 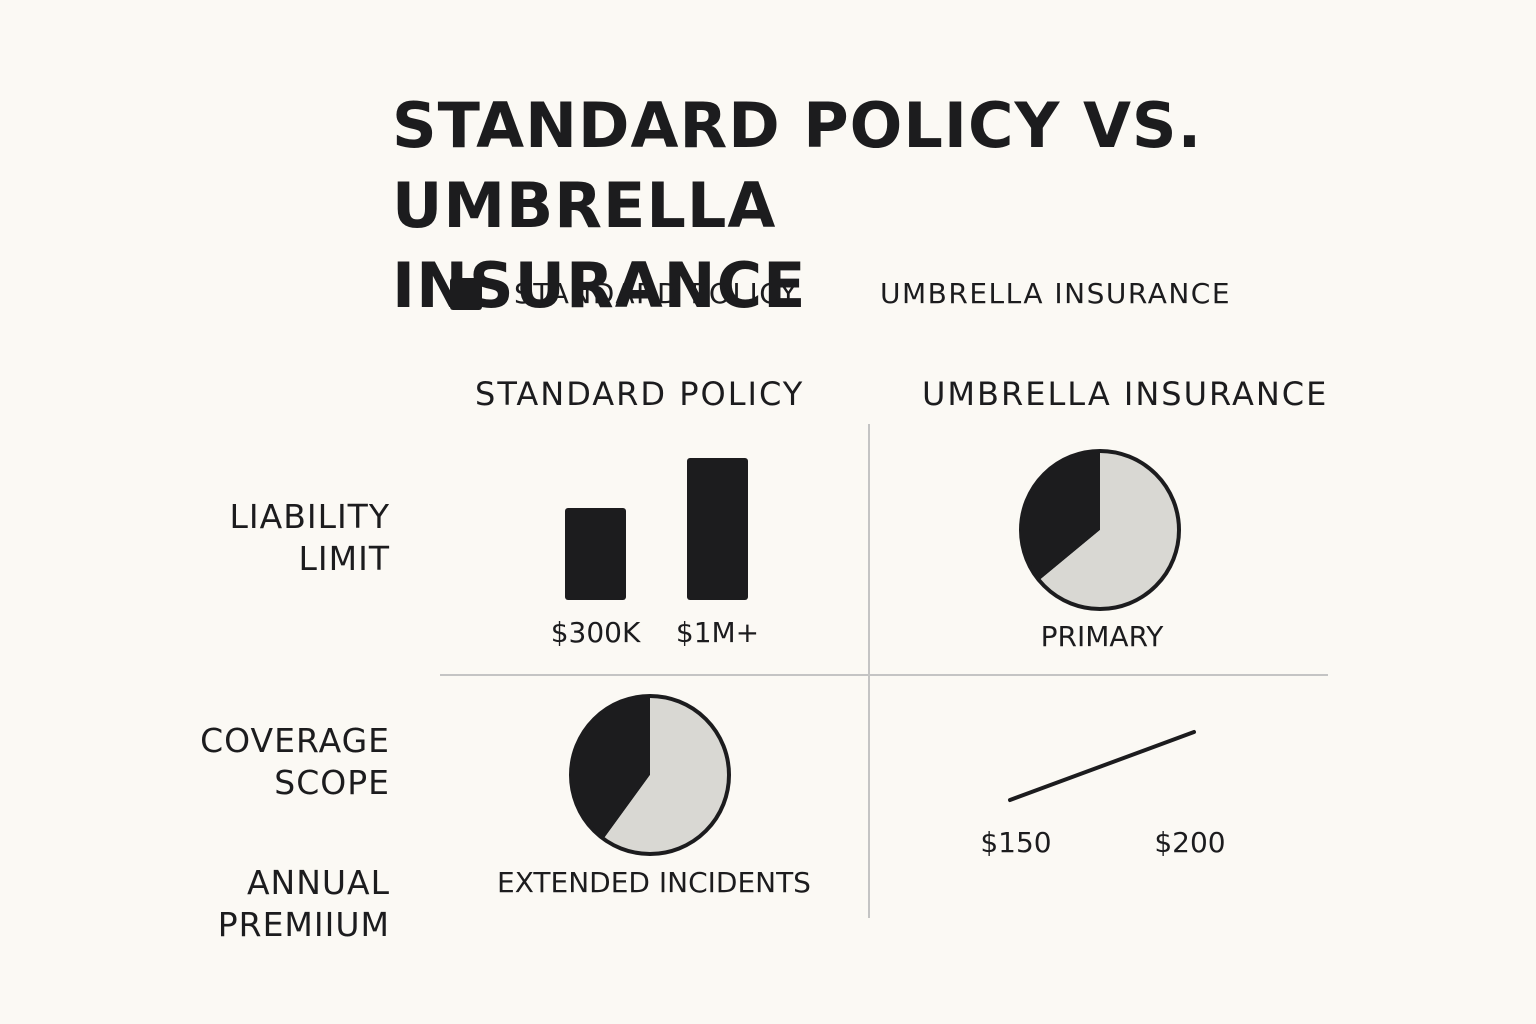 I want to click on row-label-coverage: COVERAGE SCOPE, so click(x=295, y=762).